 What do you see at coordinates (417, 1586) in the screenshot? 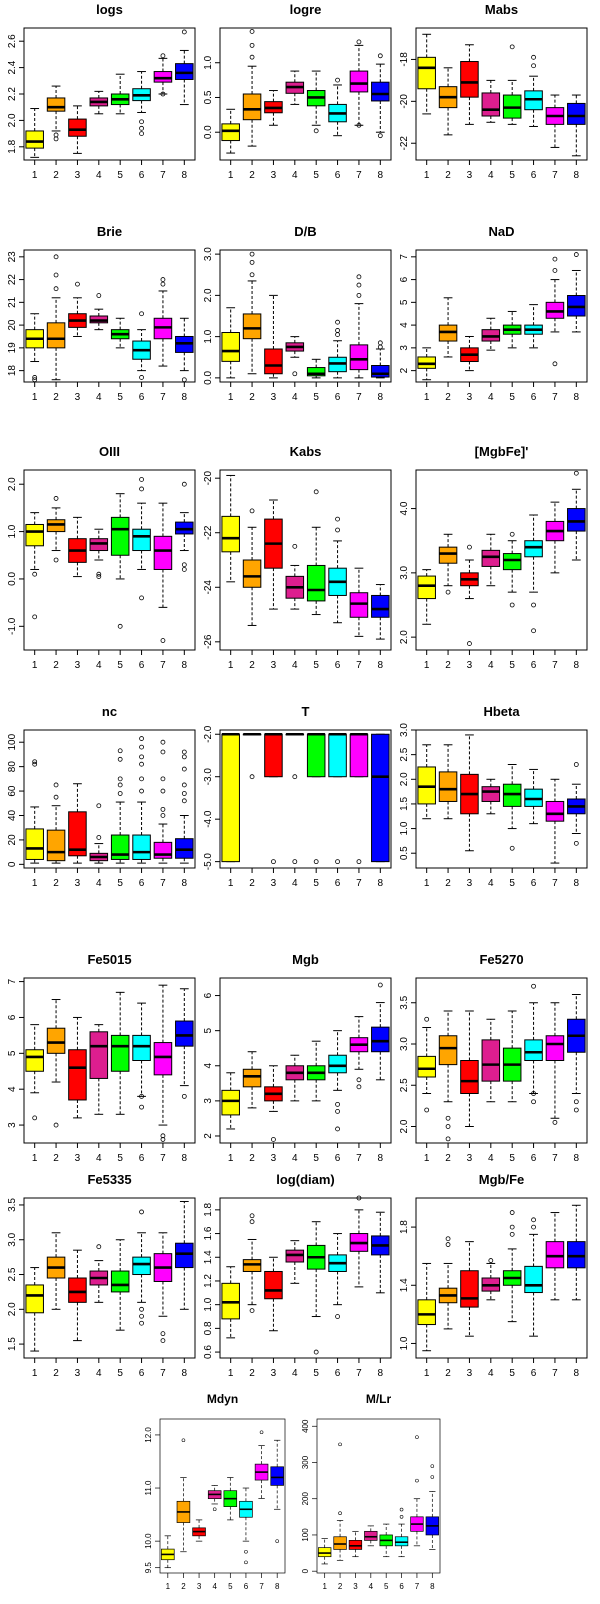
I see `x-tick-label: 7` at bounding box center [417, 1586].